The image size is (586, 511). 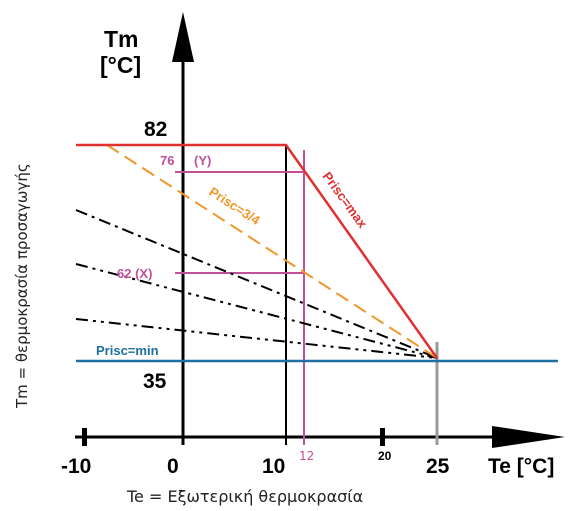 What do you see at coordinates (521, 466) in the screenshot?
I see `x-axis-title: Te [°C]` at bounding box center [521, 466].